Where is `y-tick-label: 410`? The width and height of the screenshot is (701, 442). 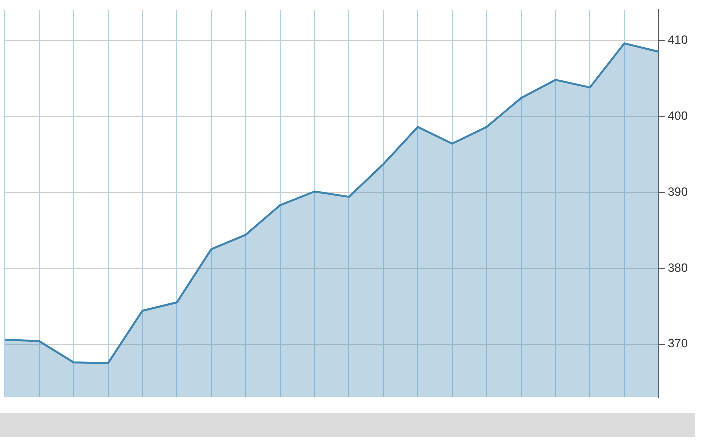
y-tick-label: 410 is located at coordinates (678, 39).